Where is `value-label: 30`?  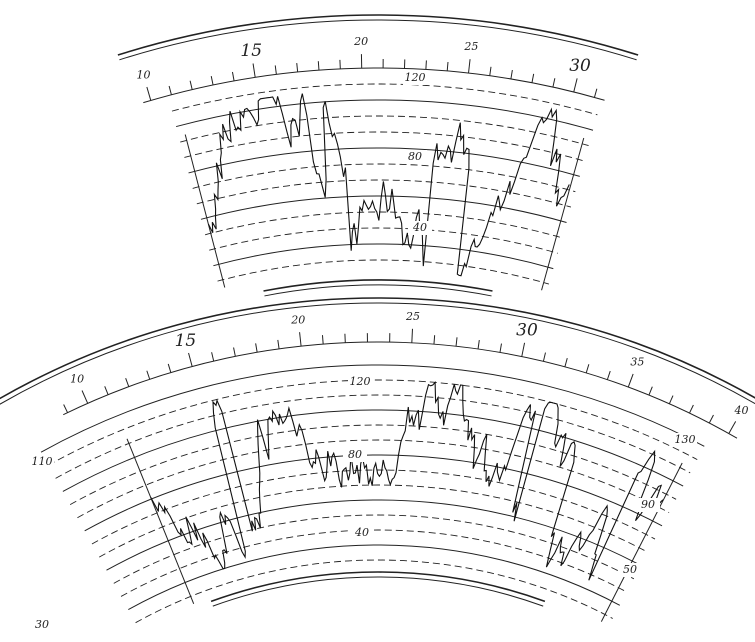
value-label: 30 is located at coordinates (42, 624).